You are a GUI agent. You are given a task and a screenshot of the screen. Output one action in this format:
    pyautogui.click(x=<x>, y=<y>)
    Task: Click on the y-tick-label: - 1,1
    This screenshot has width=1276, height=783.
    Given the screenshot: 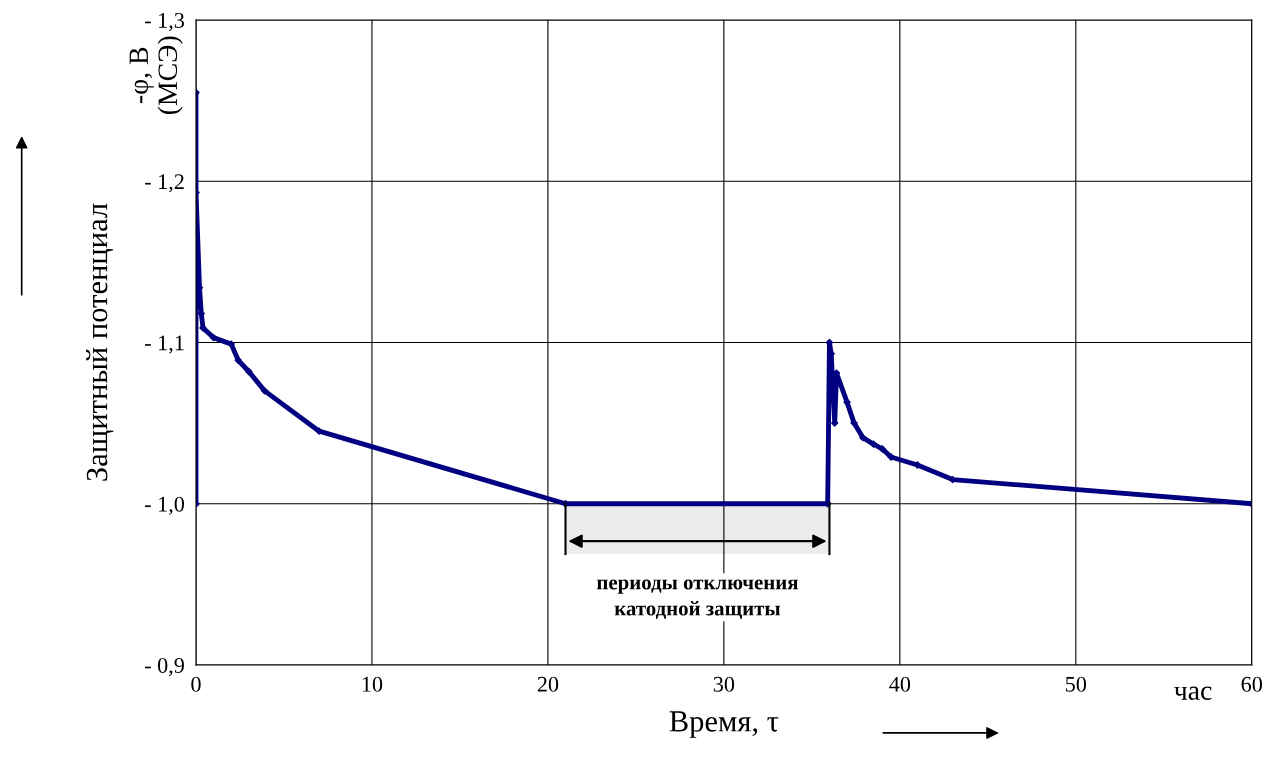 What is the action you would take?
    pyautogui.click(x=164, y=344)
    